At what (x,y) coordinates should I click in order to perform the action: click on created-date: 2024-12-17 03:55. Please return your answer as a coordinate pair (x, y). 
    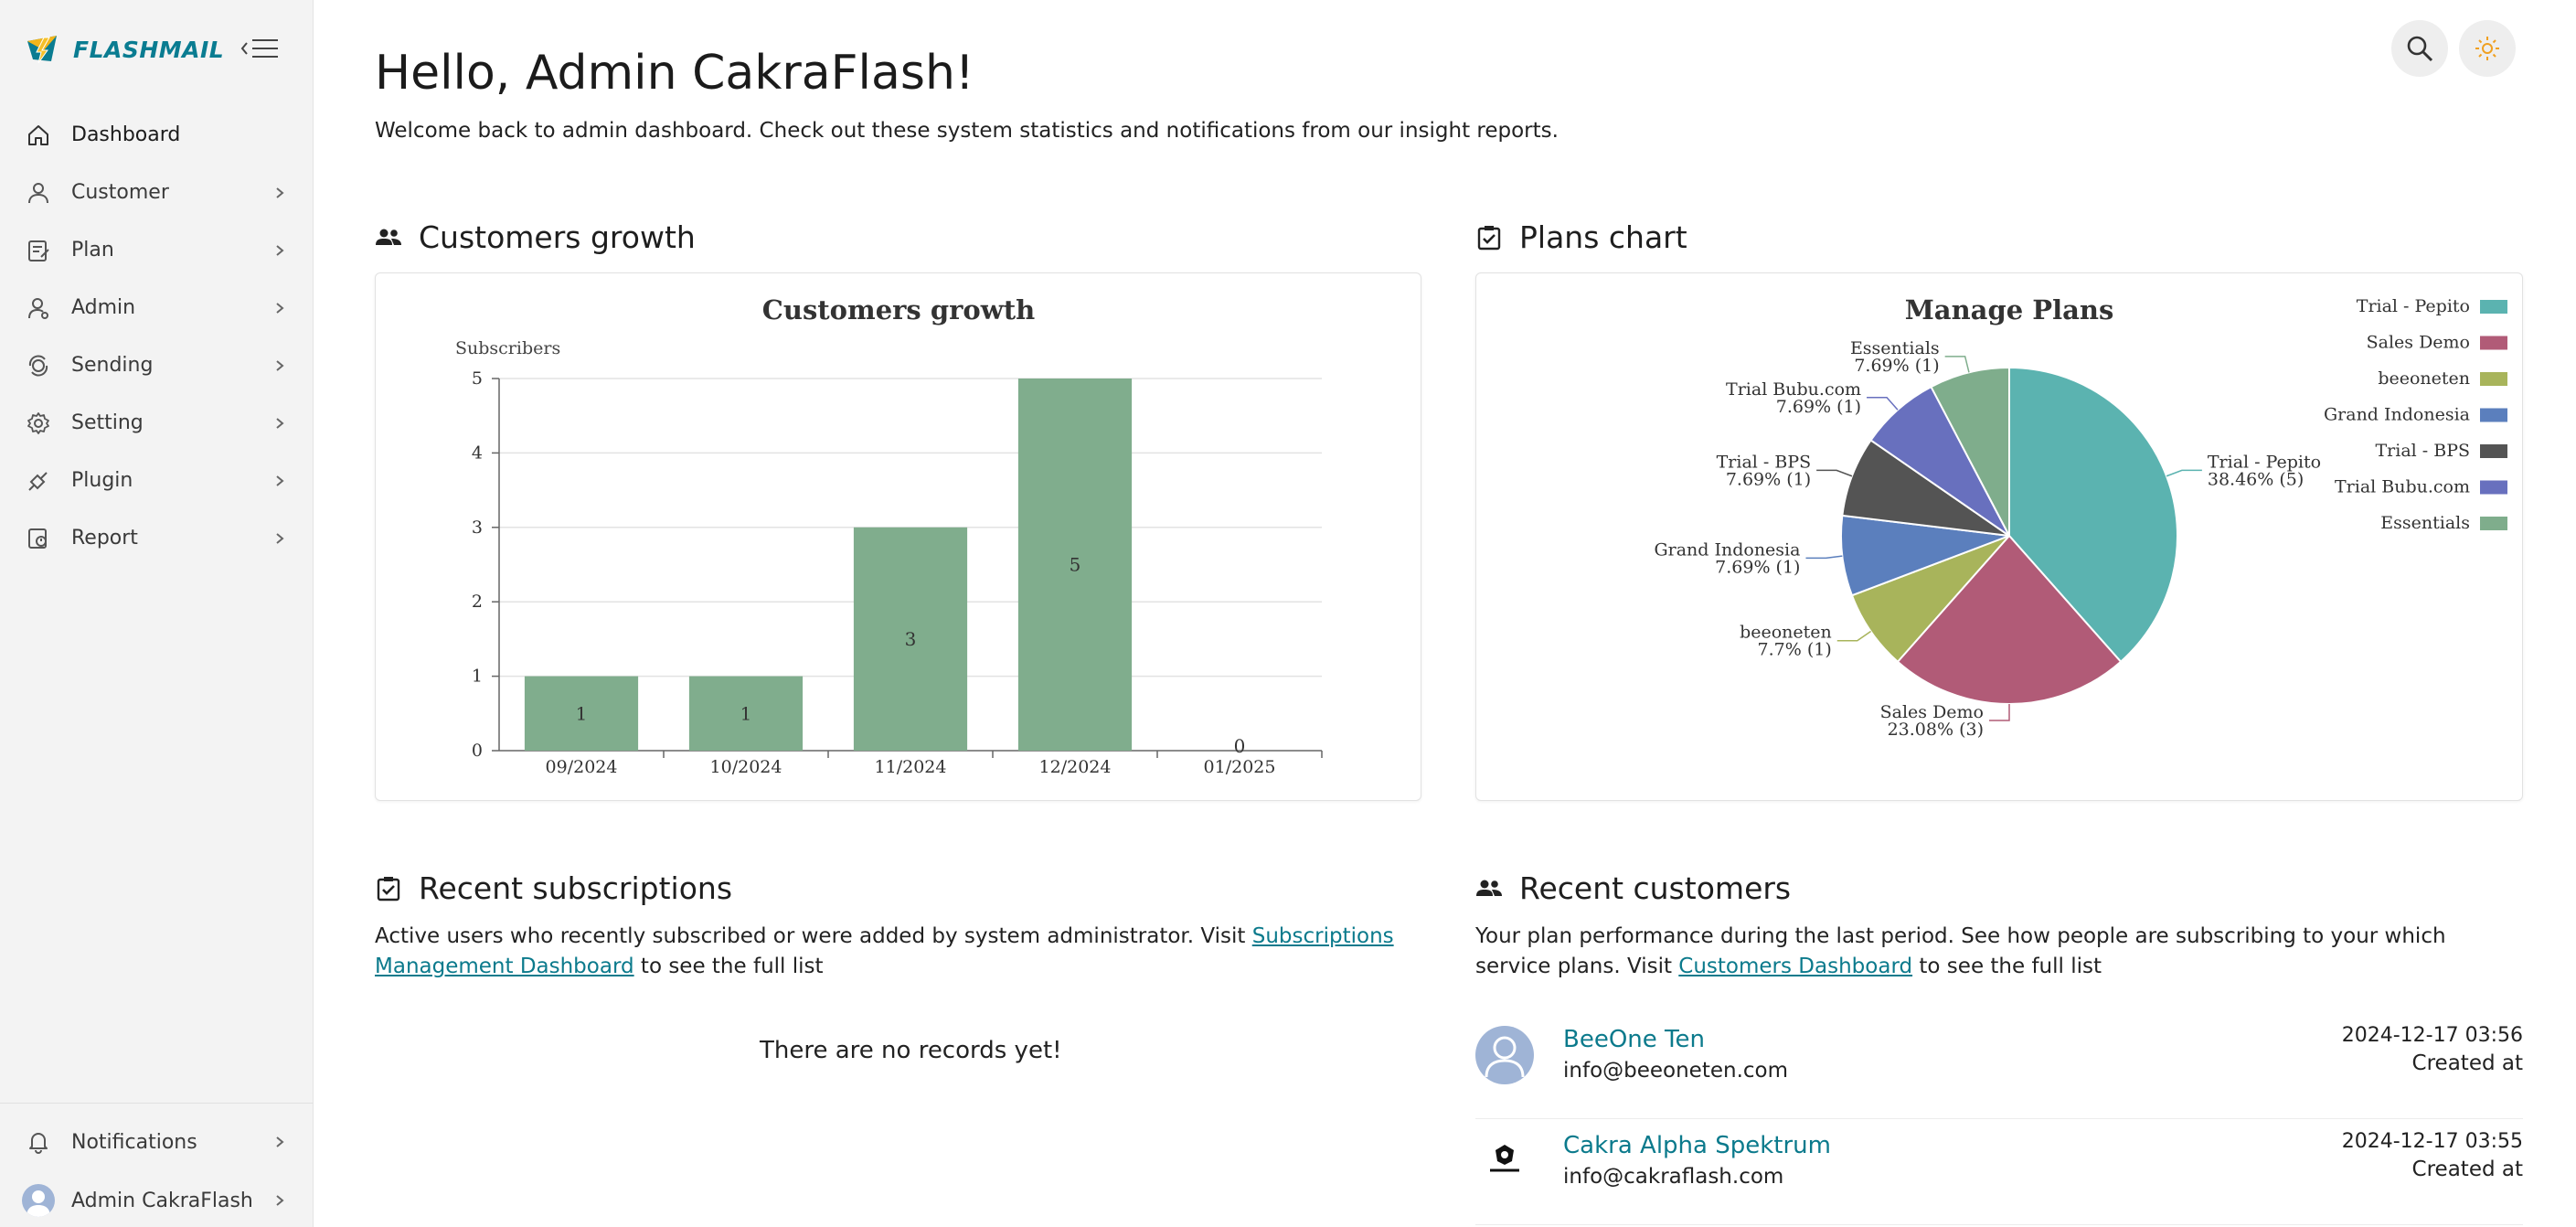
    Looking at the image, I should click on (2432, 1141).